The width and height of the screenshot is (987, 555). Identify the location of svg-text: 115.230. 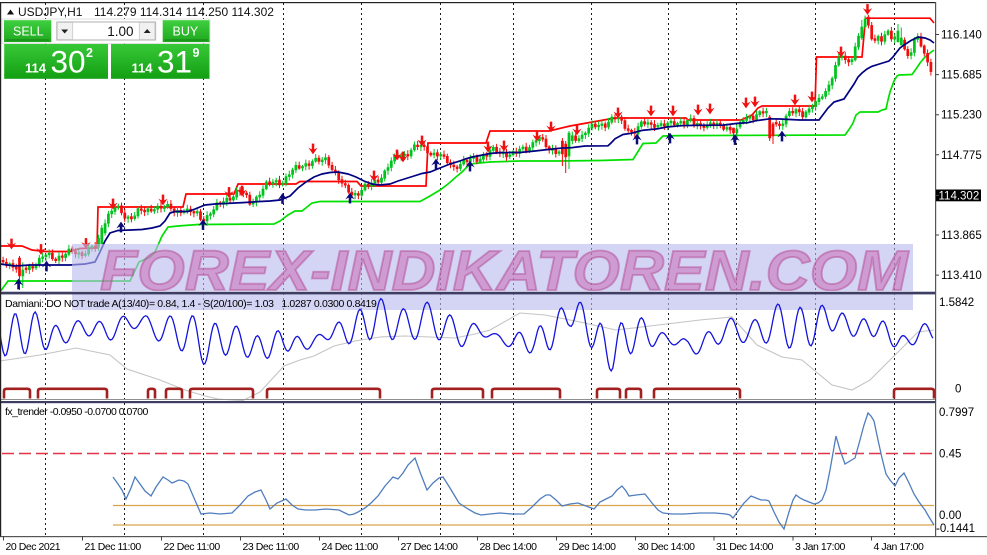
(961, 116).